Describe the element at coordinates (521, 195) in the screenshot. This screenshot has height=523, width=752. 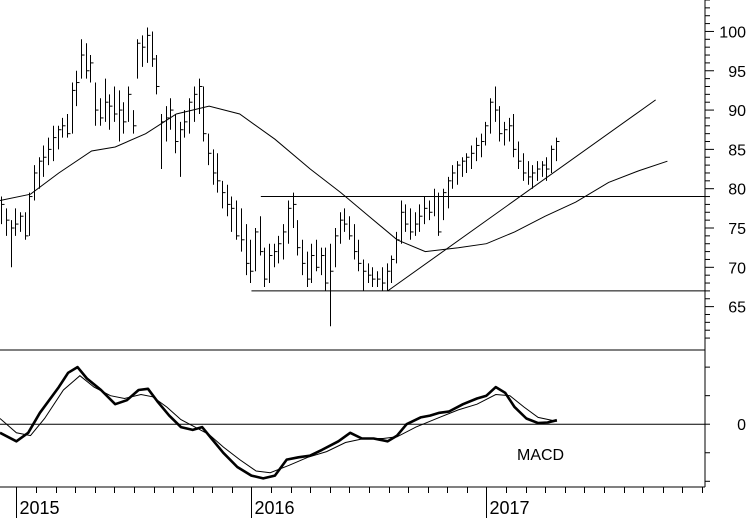
I see `trend-line` at that location.